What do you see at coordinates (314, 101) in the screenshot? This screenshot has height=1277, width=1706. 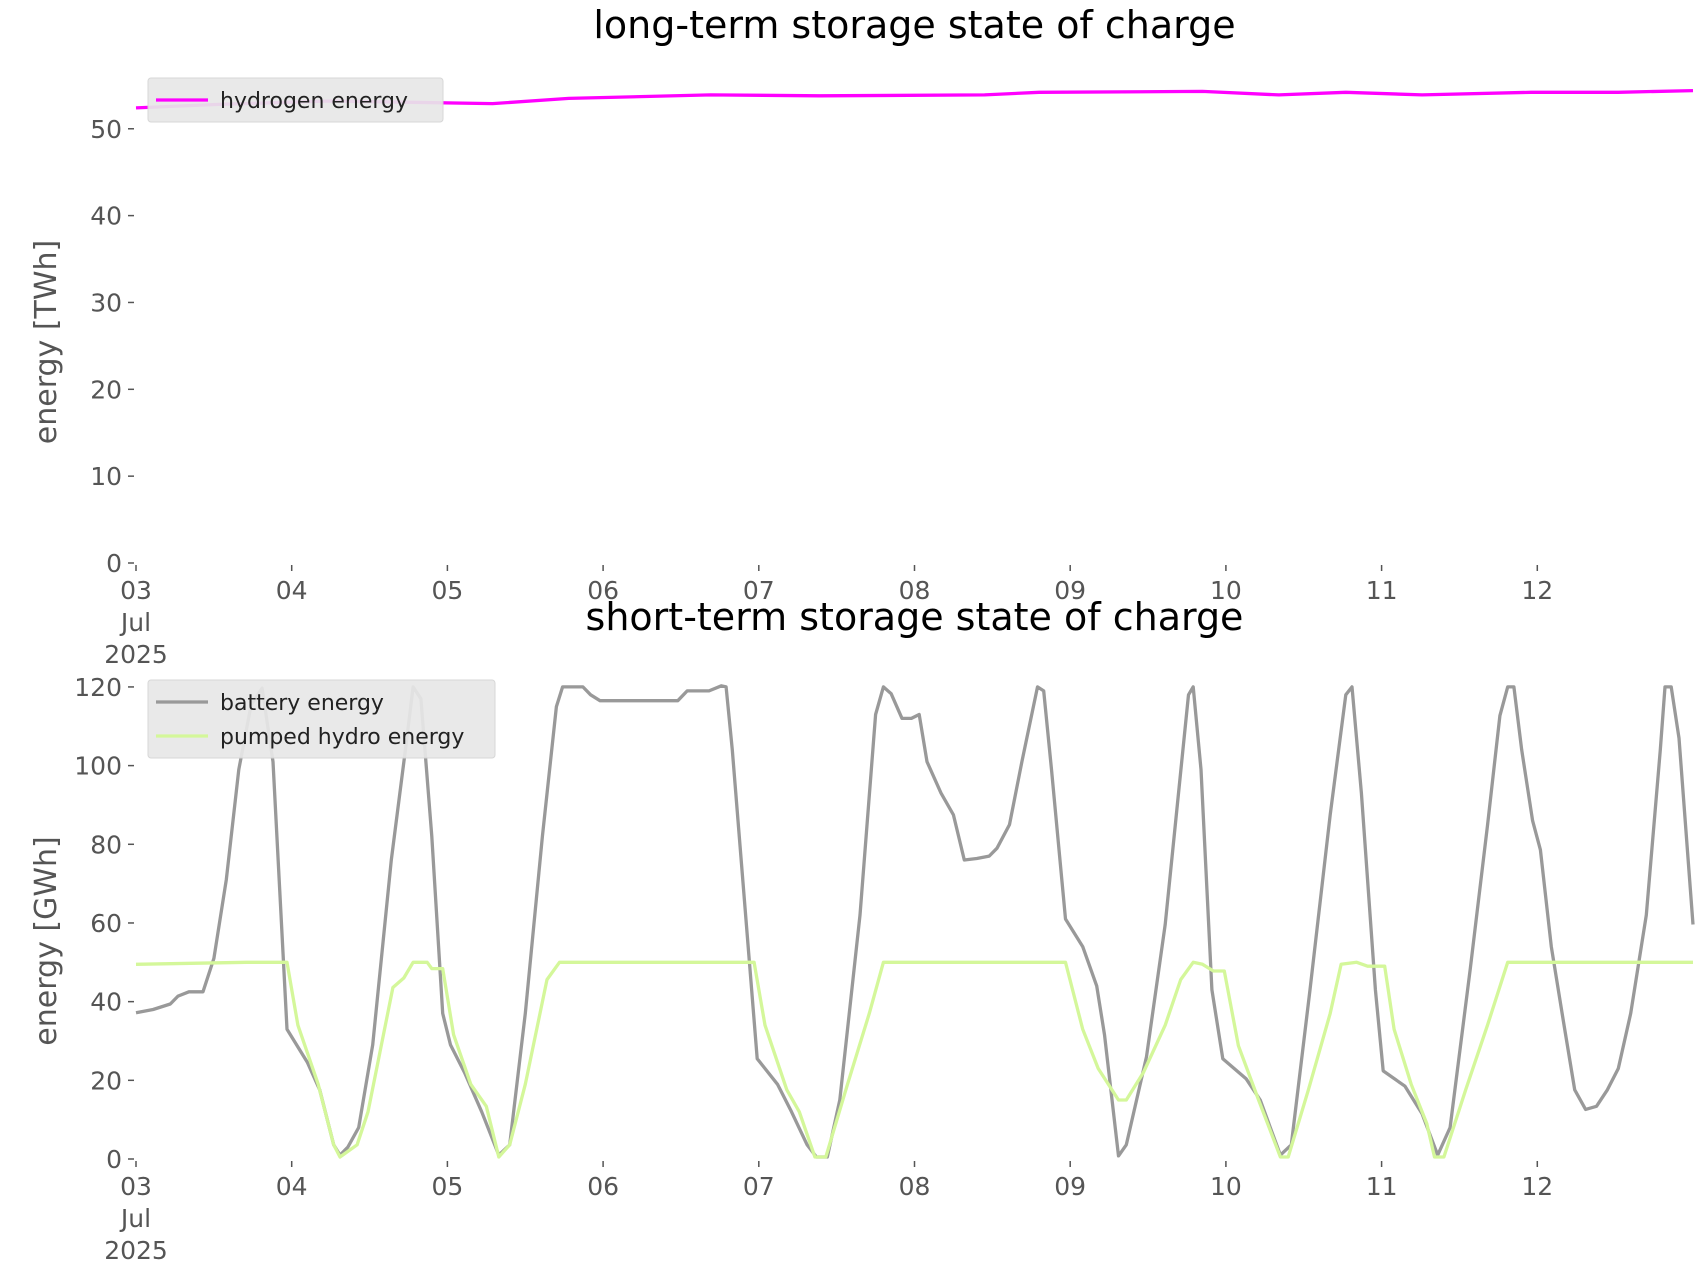 I see `legend-label: hydrogen energy` at bounding box center [314, 101].